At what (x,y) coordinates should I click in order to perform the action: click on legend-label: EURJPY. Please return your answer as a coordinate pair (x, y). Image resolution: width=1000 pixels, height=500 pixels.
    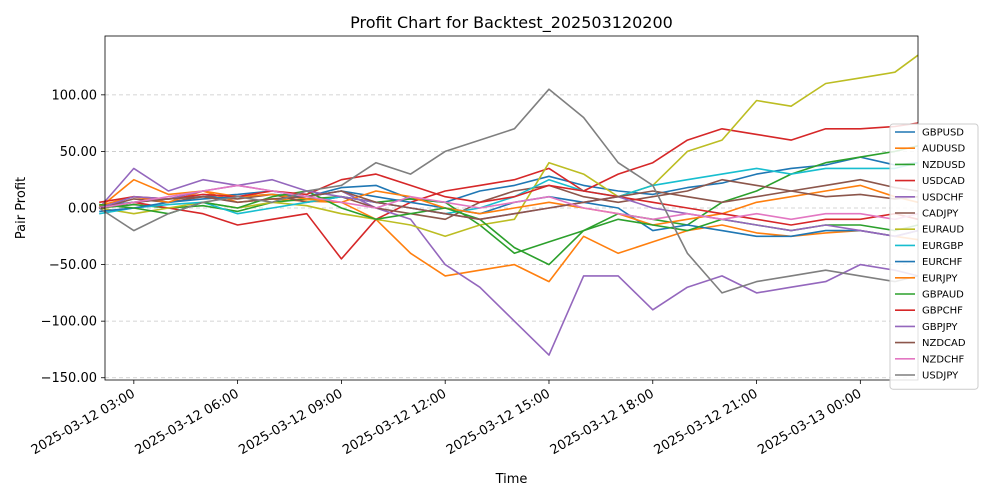
    Looking at the image, I should click on (940, 278).